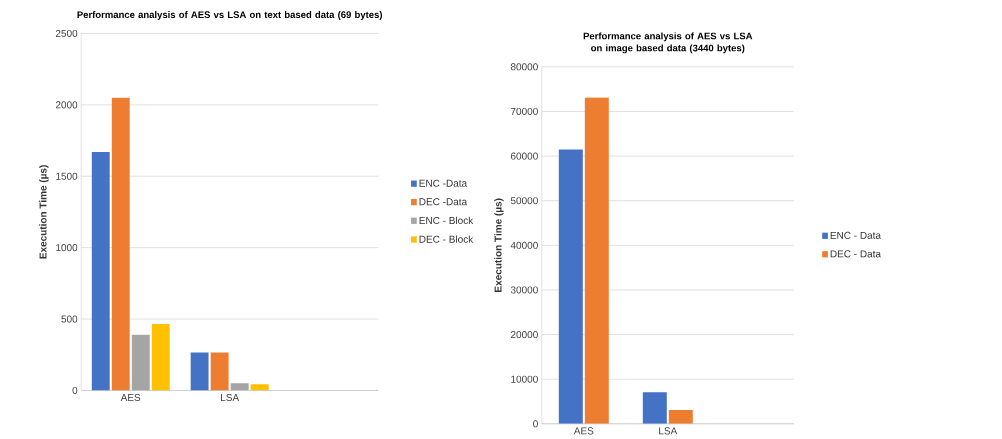 The image size is (1002, 439). Describe the element at coordinates (443, 183) in the screenshot. I see `legend-label: ENC -Data` at that location.